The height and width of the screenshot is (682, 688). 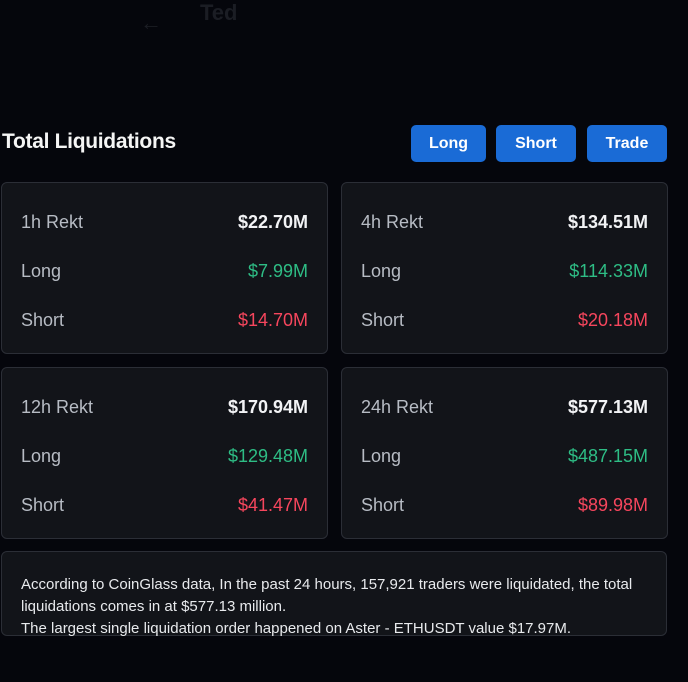 I want to click on period-label: 4h Rekt, so click(x=392, y=222).